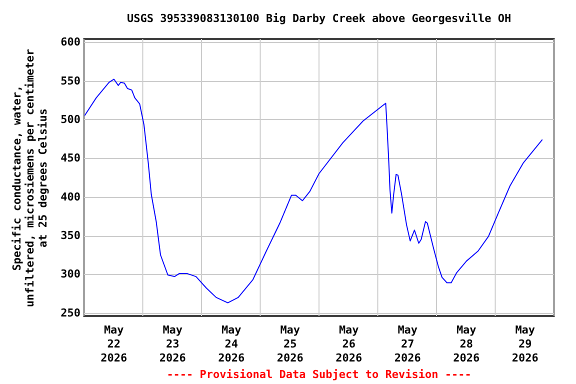 This screenshot has height=384, width=576. What do you see at coordinates (70, 158) in the screenshot?
I see `y-tick-label: 450` at bounding box center [70, 158].